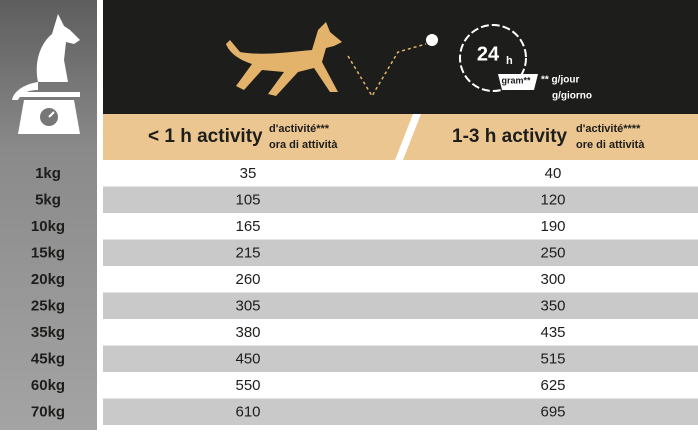 Image resolution: width=698 pixels, height=435 pixels. Describe the element at coordinates (552, 359) in the screenshot. I see `table-cell: 515` at that location.